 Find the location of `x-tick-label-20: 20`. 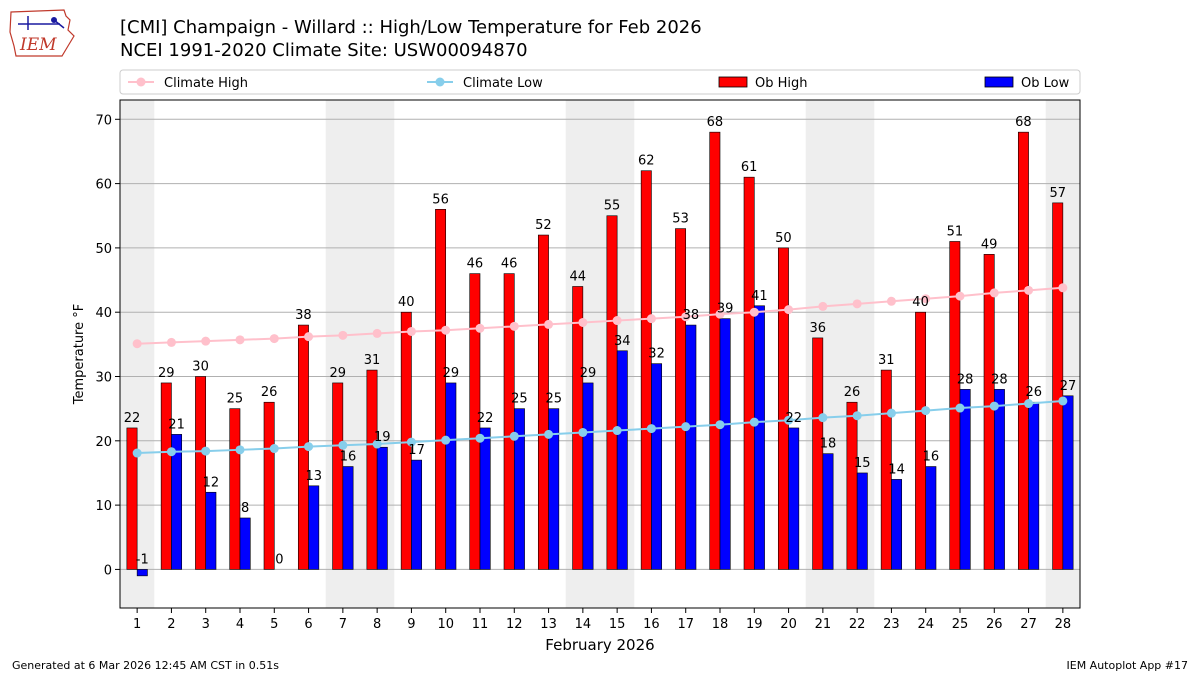

x-tick-label-20: 20 is located at coordinates (788, 624).